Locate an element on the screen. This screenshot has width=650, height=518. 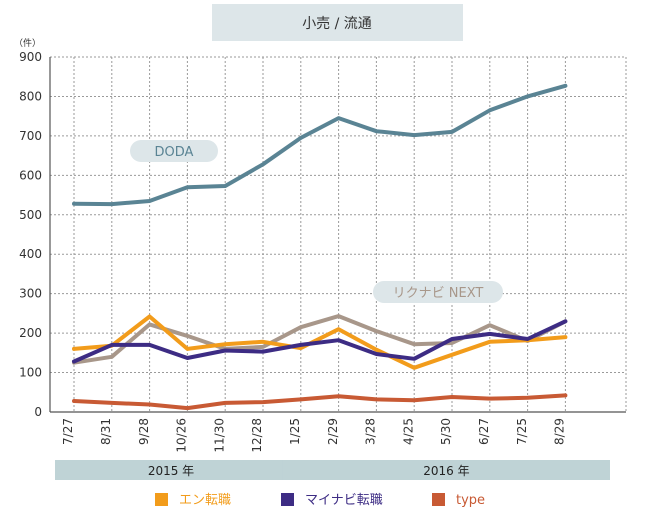
year-band-label: 2015 年 is located at coordinates (171, 471).